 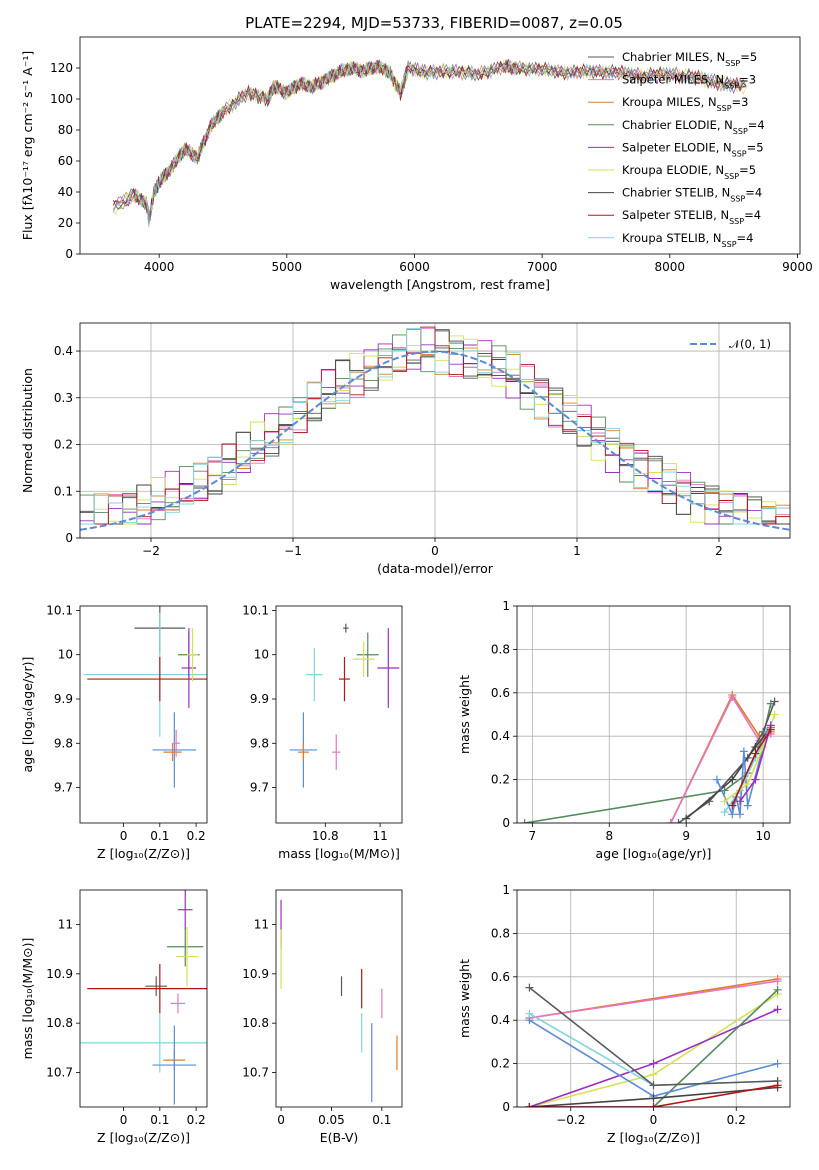 I want to click on weight_vs_age-frame, so click(x=653, y=714).